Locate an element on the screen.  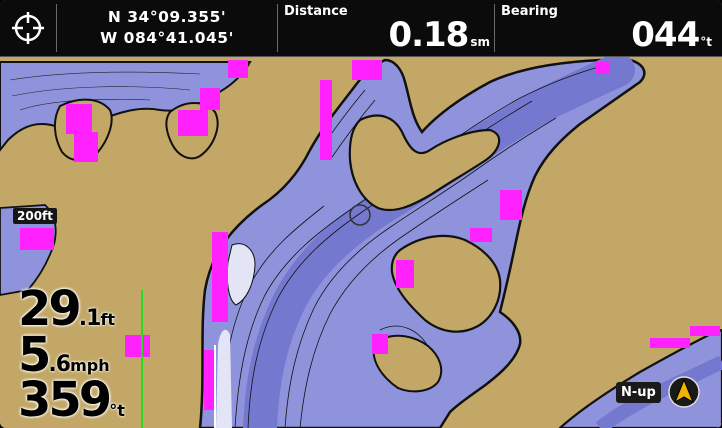
depth-readout: 29.1ft is located at coordinates (67, 309).